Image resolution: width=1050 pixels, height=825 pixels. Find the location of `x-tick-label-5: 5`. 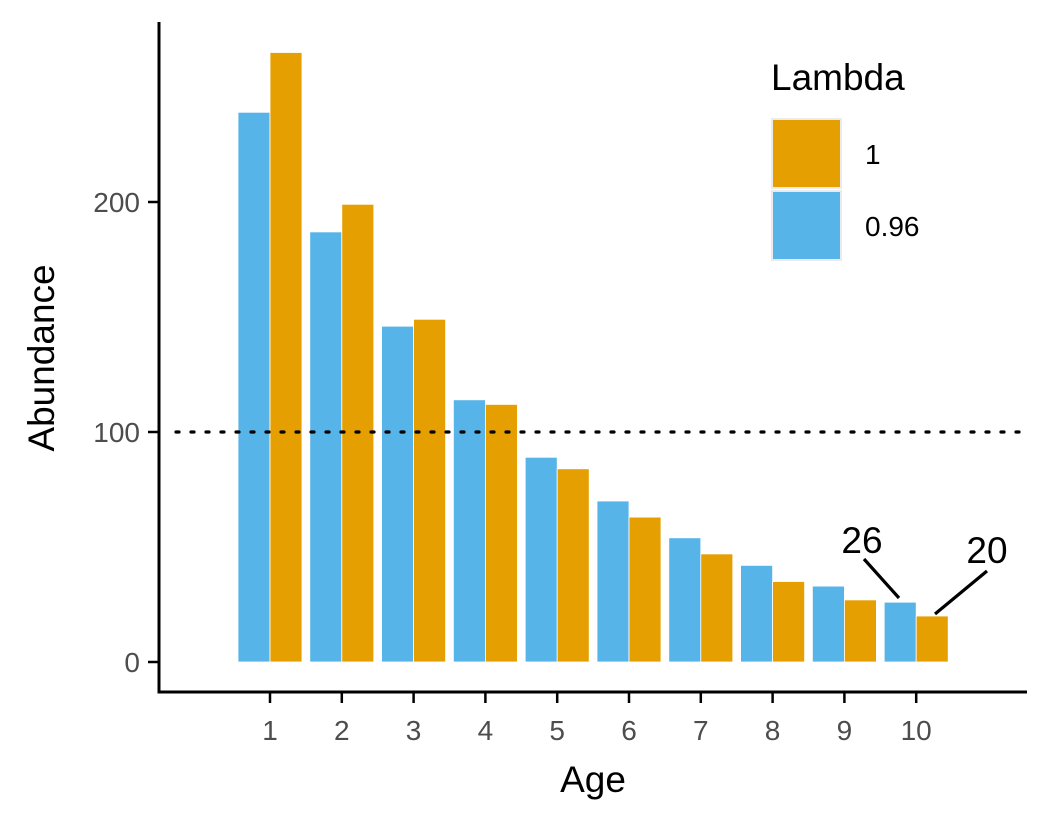

x-tick-label-5: 5 is located at coordinates (557, 730).